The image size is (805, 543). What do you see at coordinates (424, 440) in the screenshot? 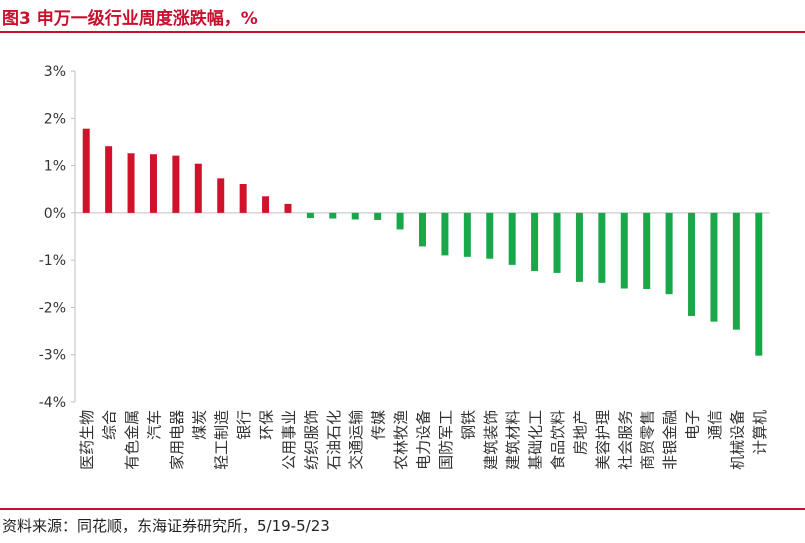
I see `x-tick-label: 电力设备` at bounding box center [424, 440].